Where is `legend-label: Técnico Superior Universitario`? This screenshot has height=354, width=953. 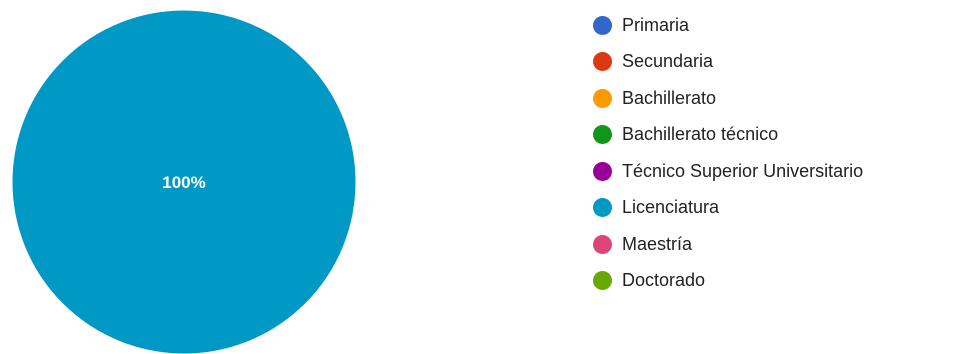 legend-label: Técnico Superior Universitario is located at coordinates (743, 170).